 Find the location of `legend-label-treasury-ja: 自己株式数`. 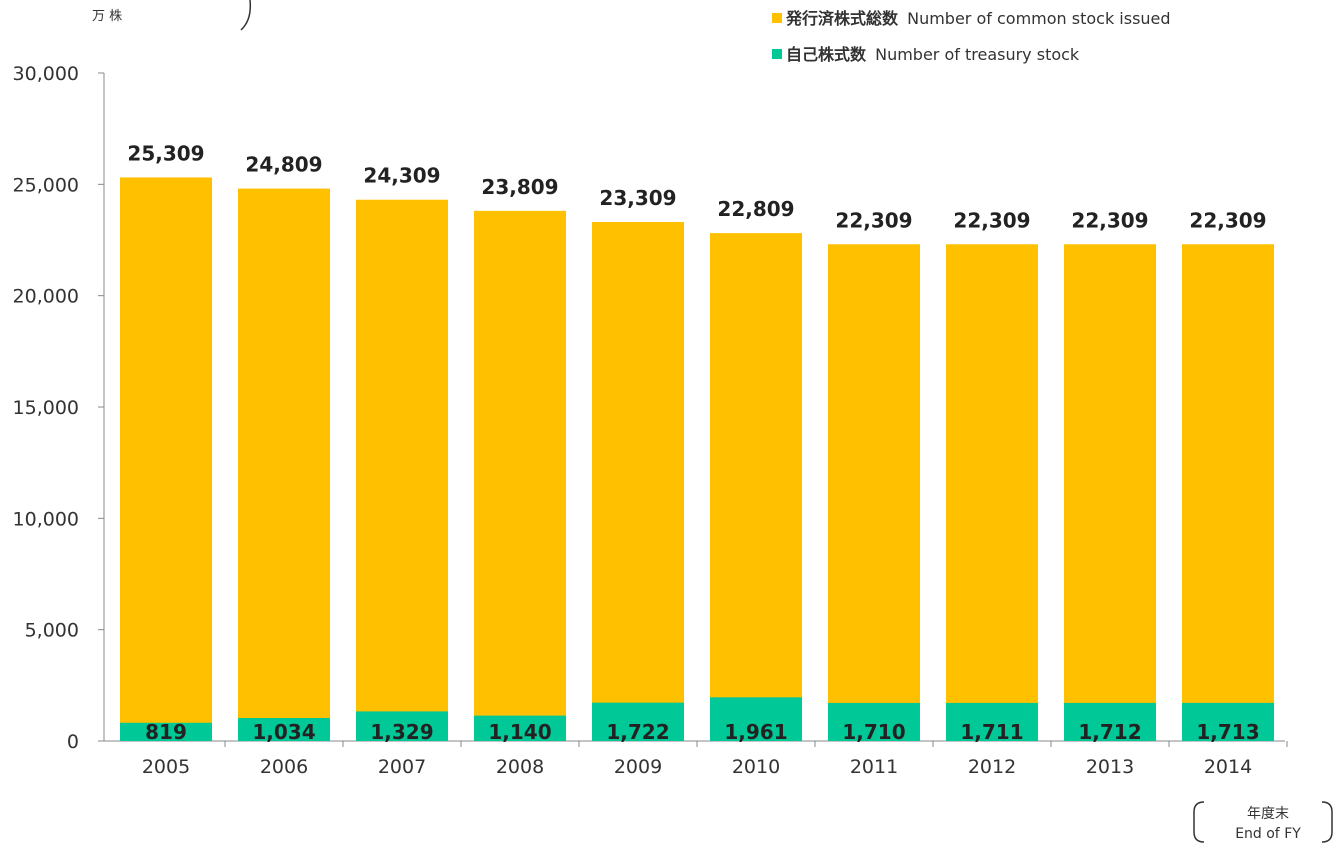

legend-label-treasury-ja: 自己株式数 is located at coordinates (826, 54).